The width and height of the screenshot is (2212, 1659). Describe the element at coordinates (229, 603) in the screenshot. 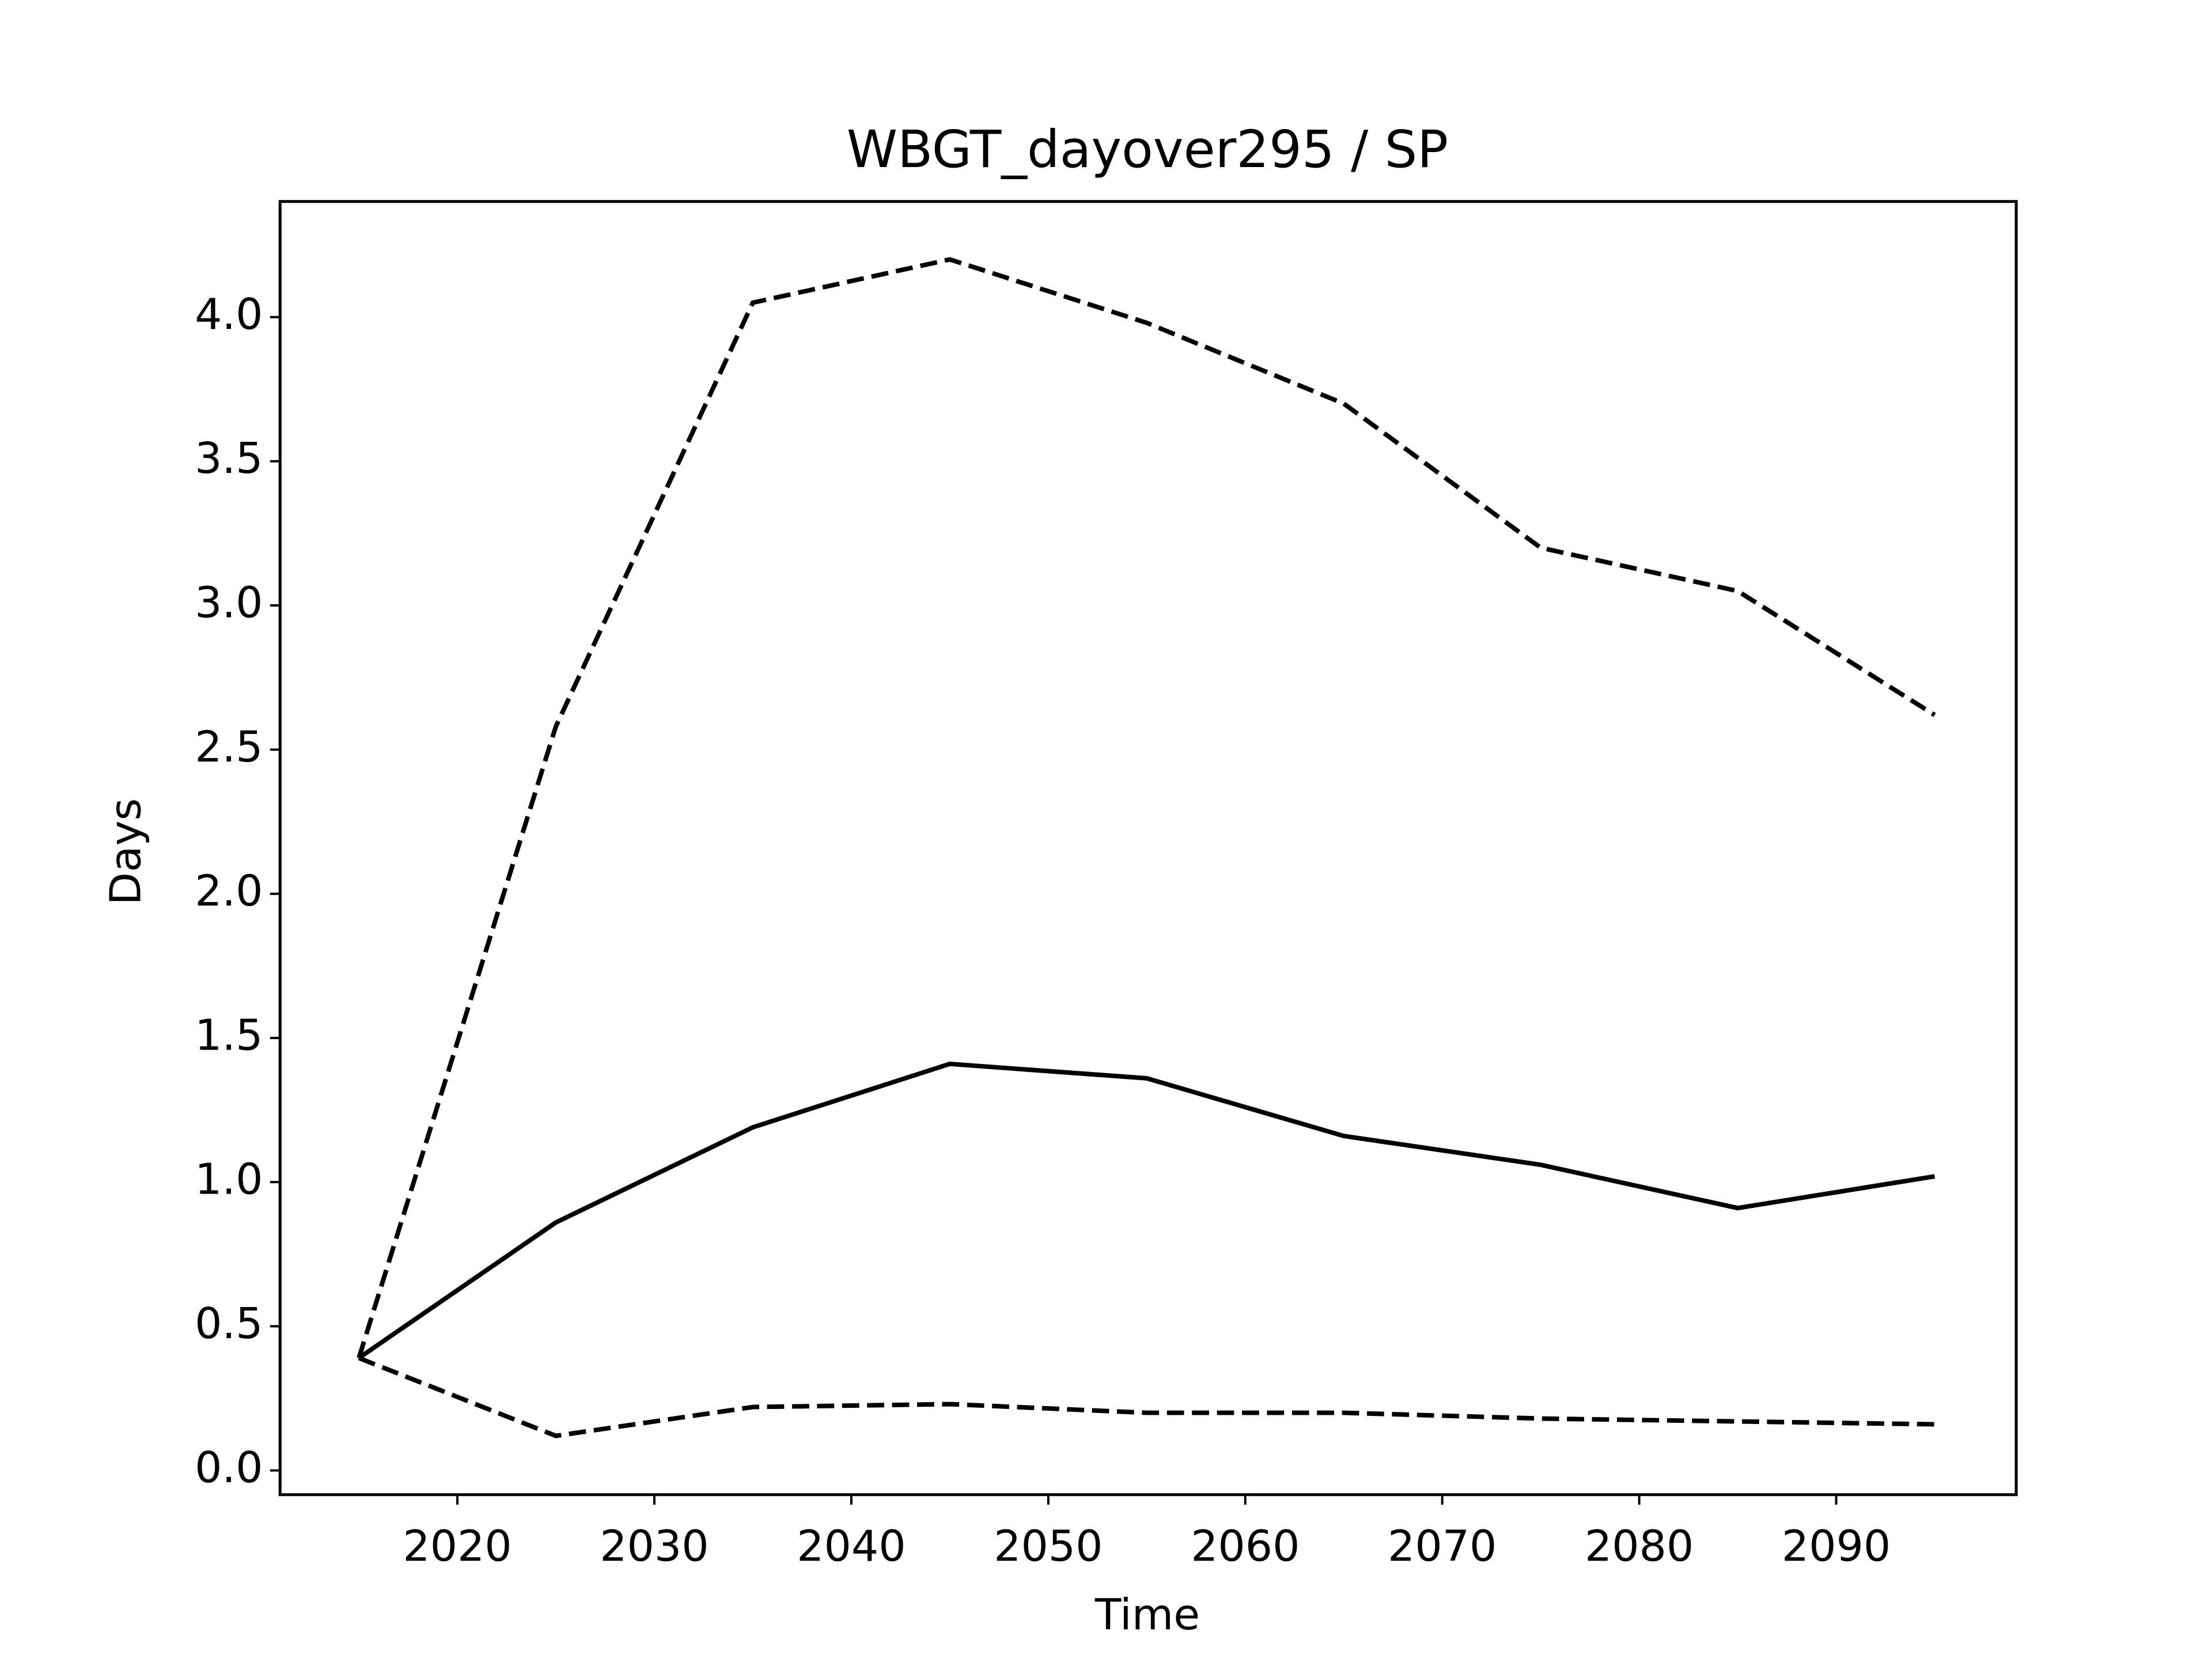

I see `y-tick-label: 3.0` at that location.